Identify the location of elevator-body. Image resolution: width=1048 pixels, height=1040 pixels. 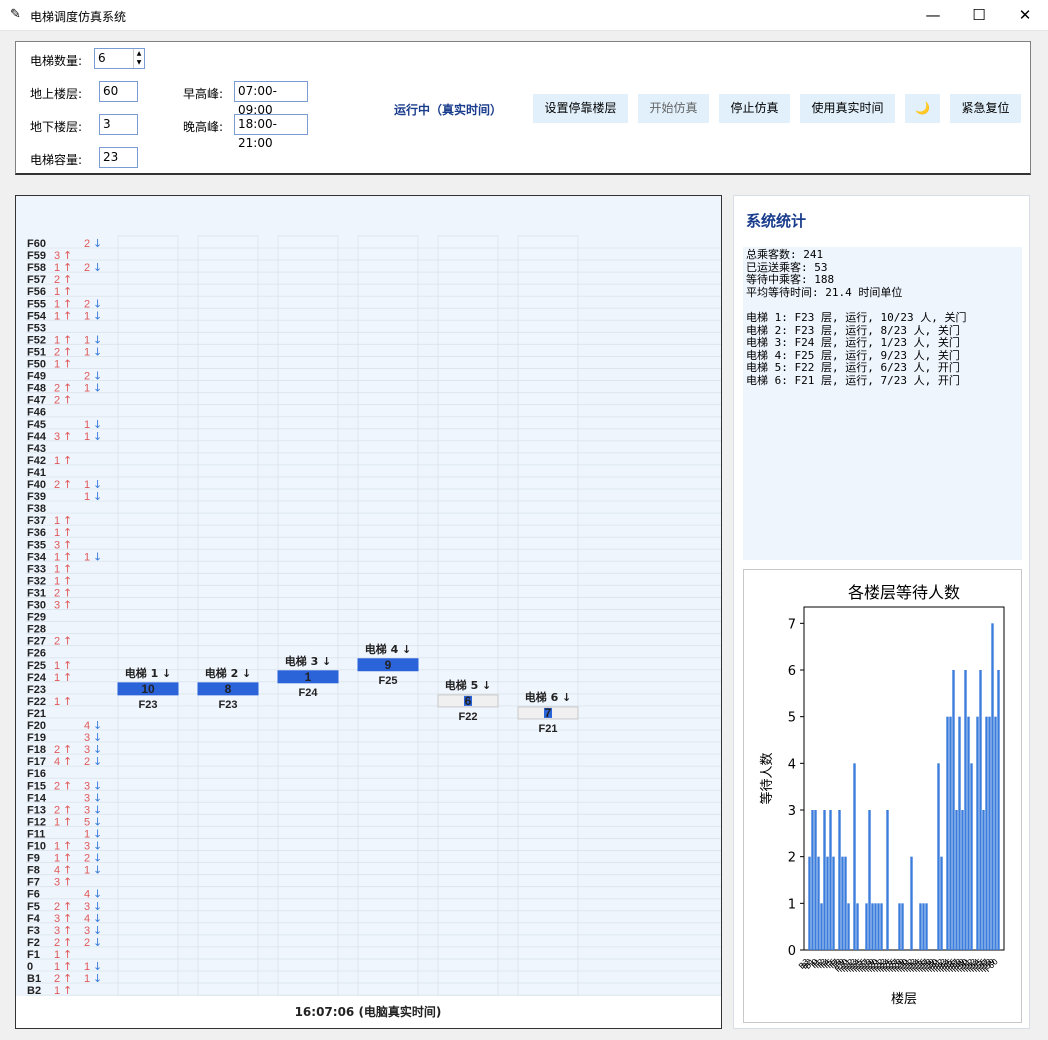
(388, 665).